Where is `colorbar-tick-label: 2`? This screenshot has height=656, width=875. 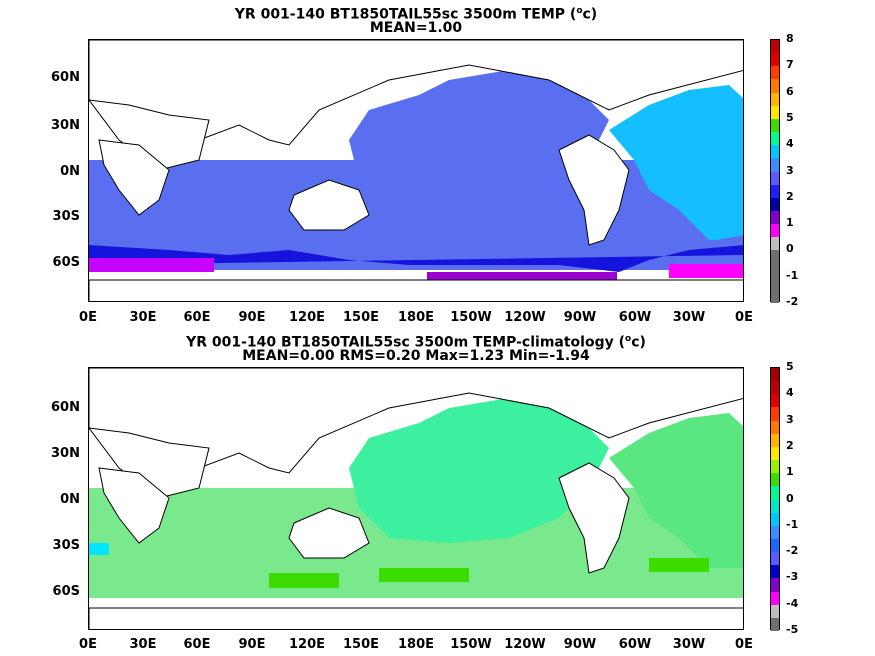
colorbar-tick-label: 2 is located at coordinates (790, 445).